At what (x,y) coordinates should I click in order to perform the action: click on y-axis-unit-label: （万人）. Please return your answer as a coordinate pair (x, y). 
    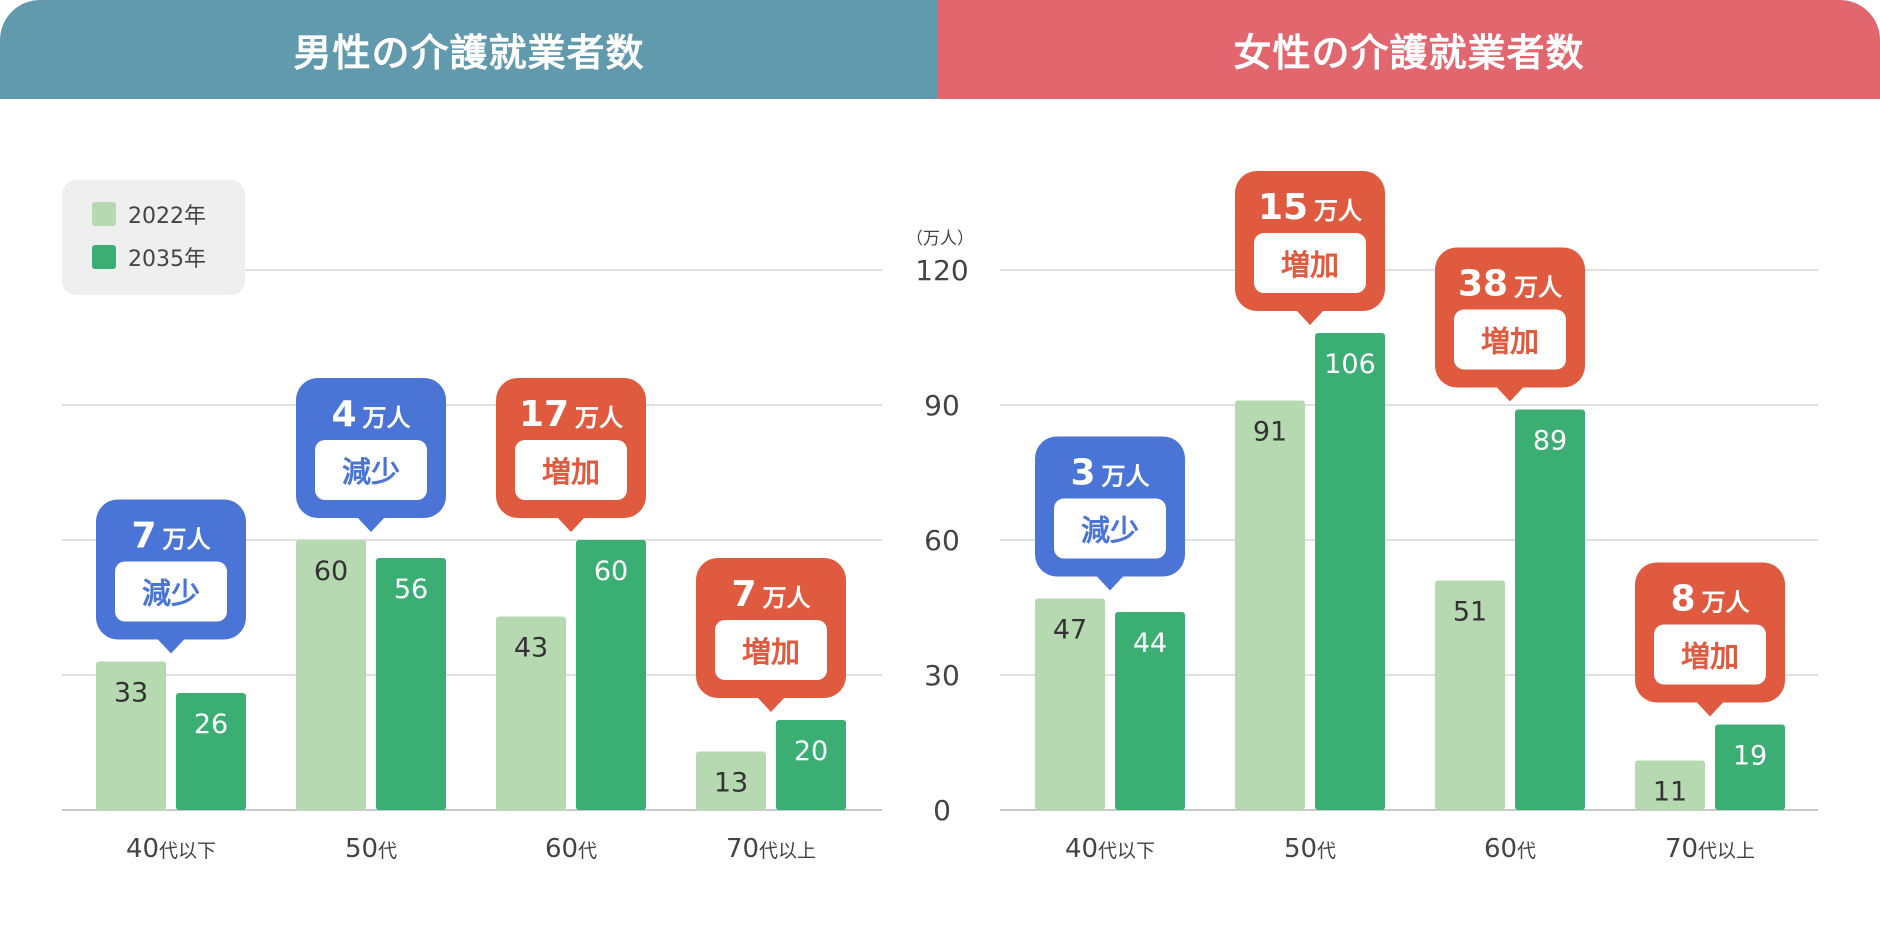
    Looking at the image, I should click on (940, 239).